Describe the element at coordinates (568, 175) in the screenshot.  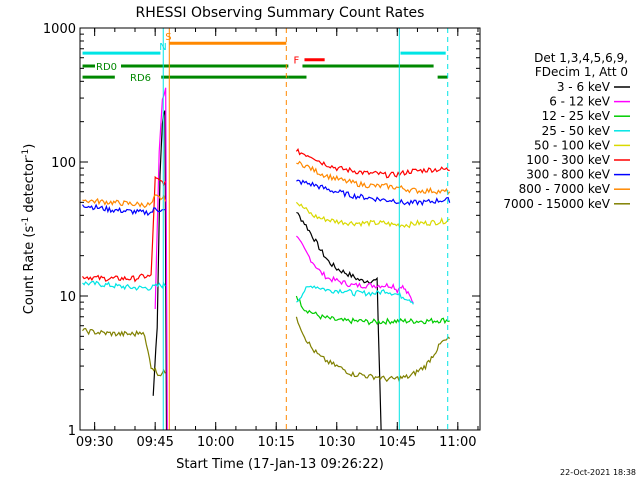
I see `legend-entry-label: 300 - 800 keV` at that location.